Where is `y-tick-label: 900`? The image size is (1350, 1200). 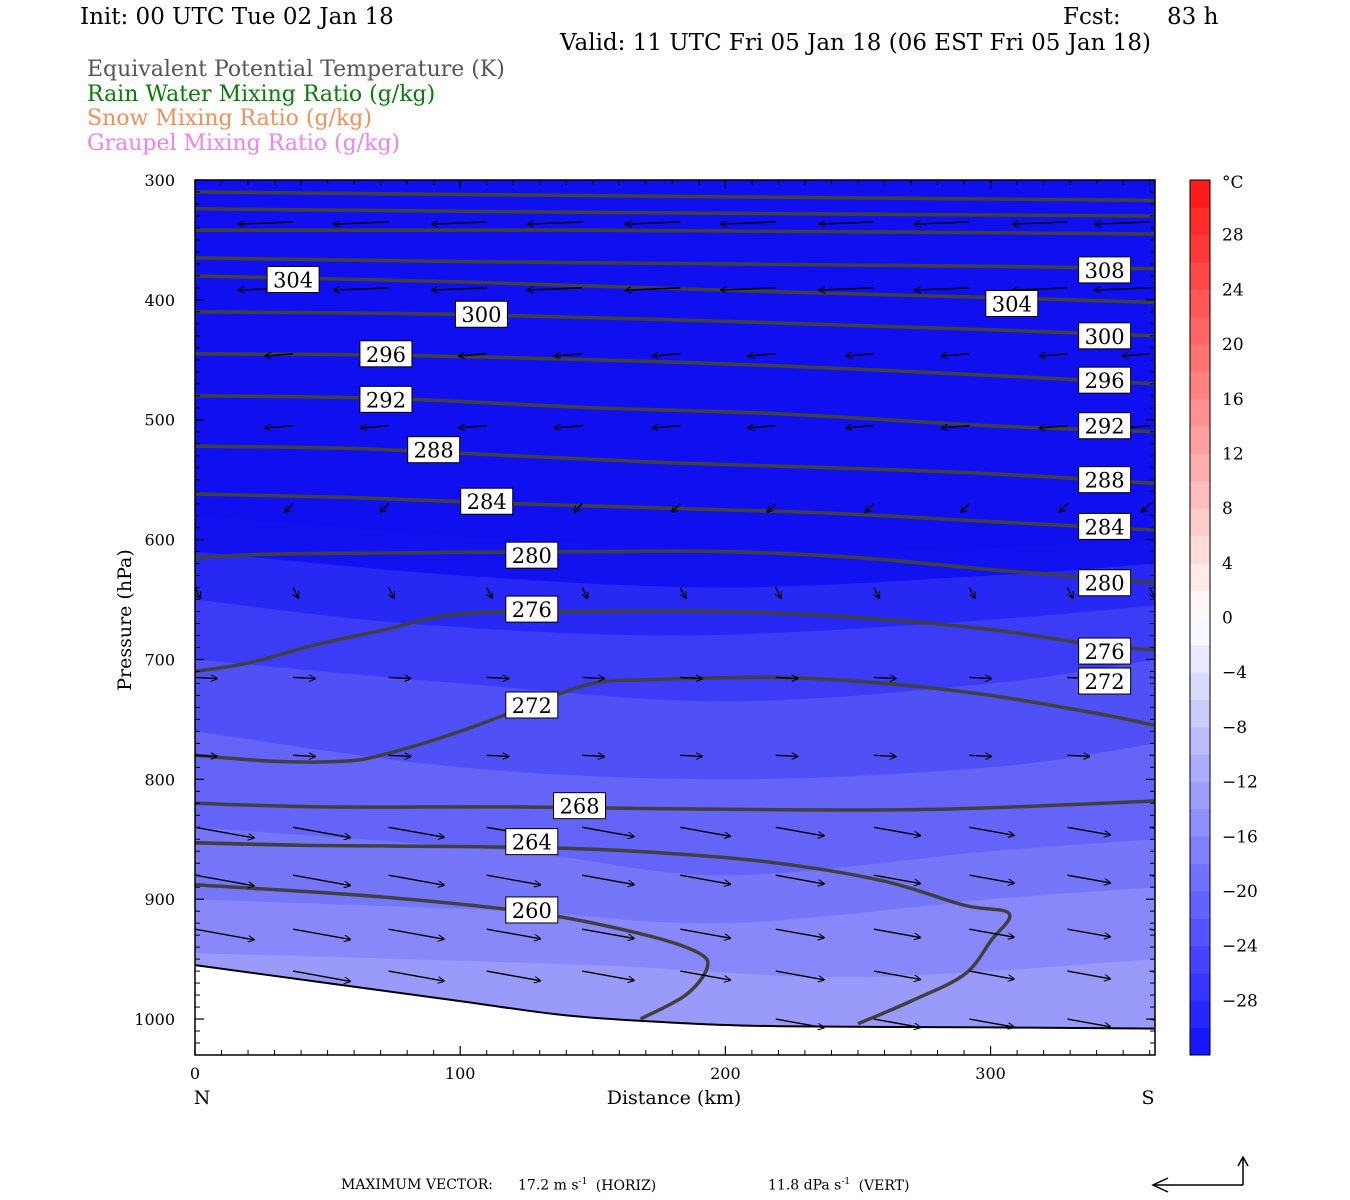 y-tick-label: 900 is located at coordinates (159, 899).